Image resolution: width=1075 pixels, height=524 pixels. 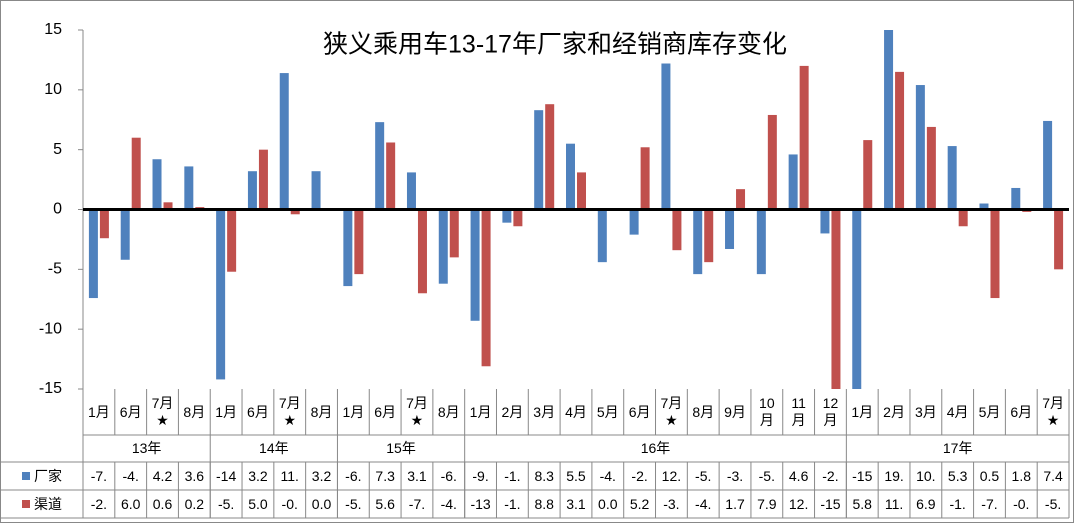 I want to click on data-label: 6.0, so click(x=130, y=503).